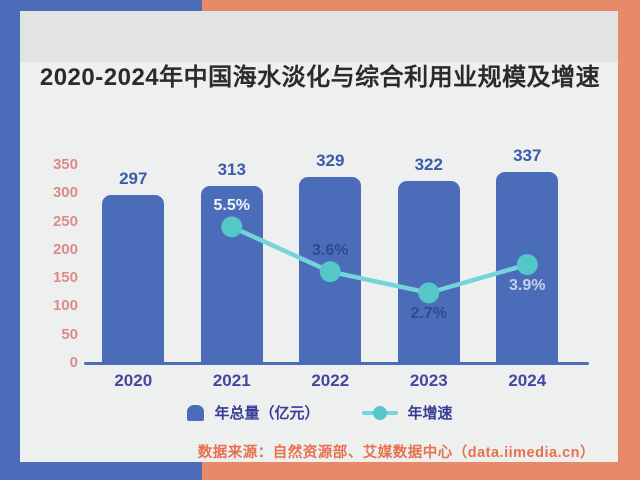 The width and height of the screenshot is (640, 480). What do you see at coordinates (65, 193) in the screenshot?
I see `y-axis-tick-label: 300` at bounding box center [65, 193].